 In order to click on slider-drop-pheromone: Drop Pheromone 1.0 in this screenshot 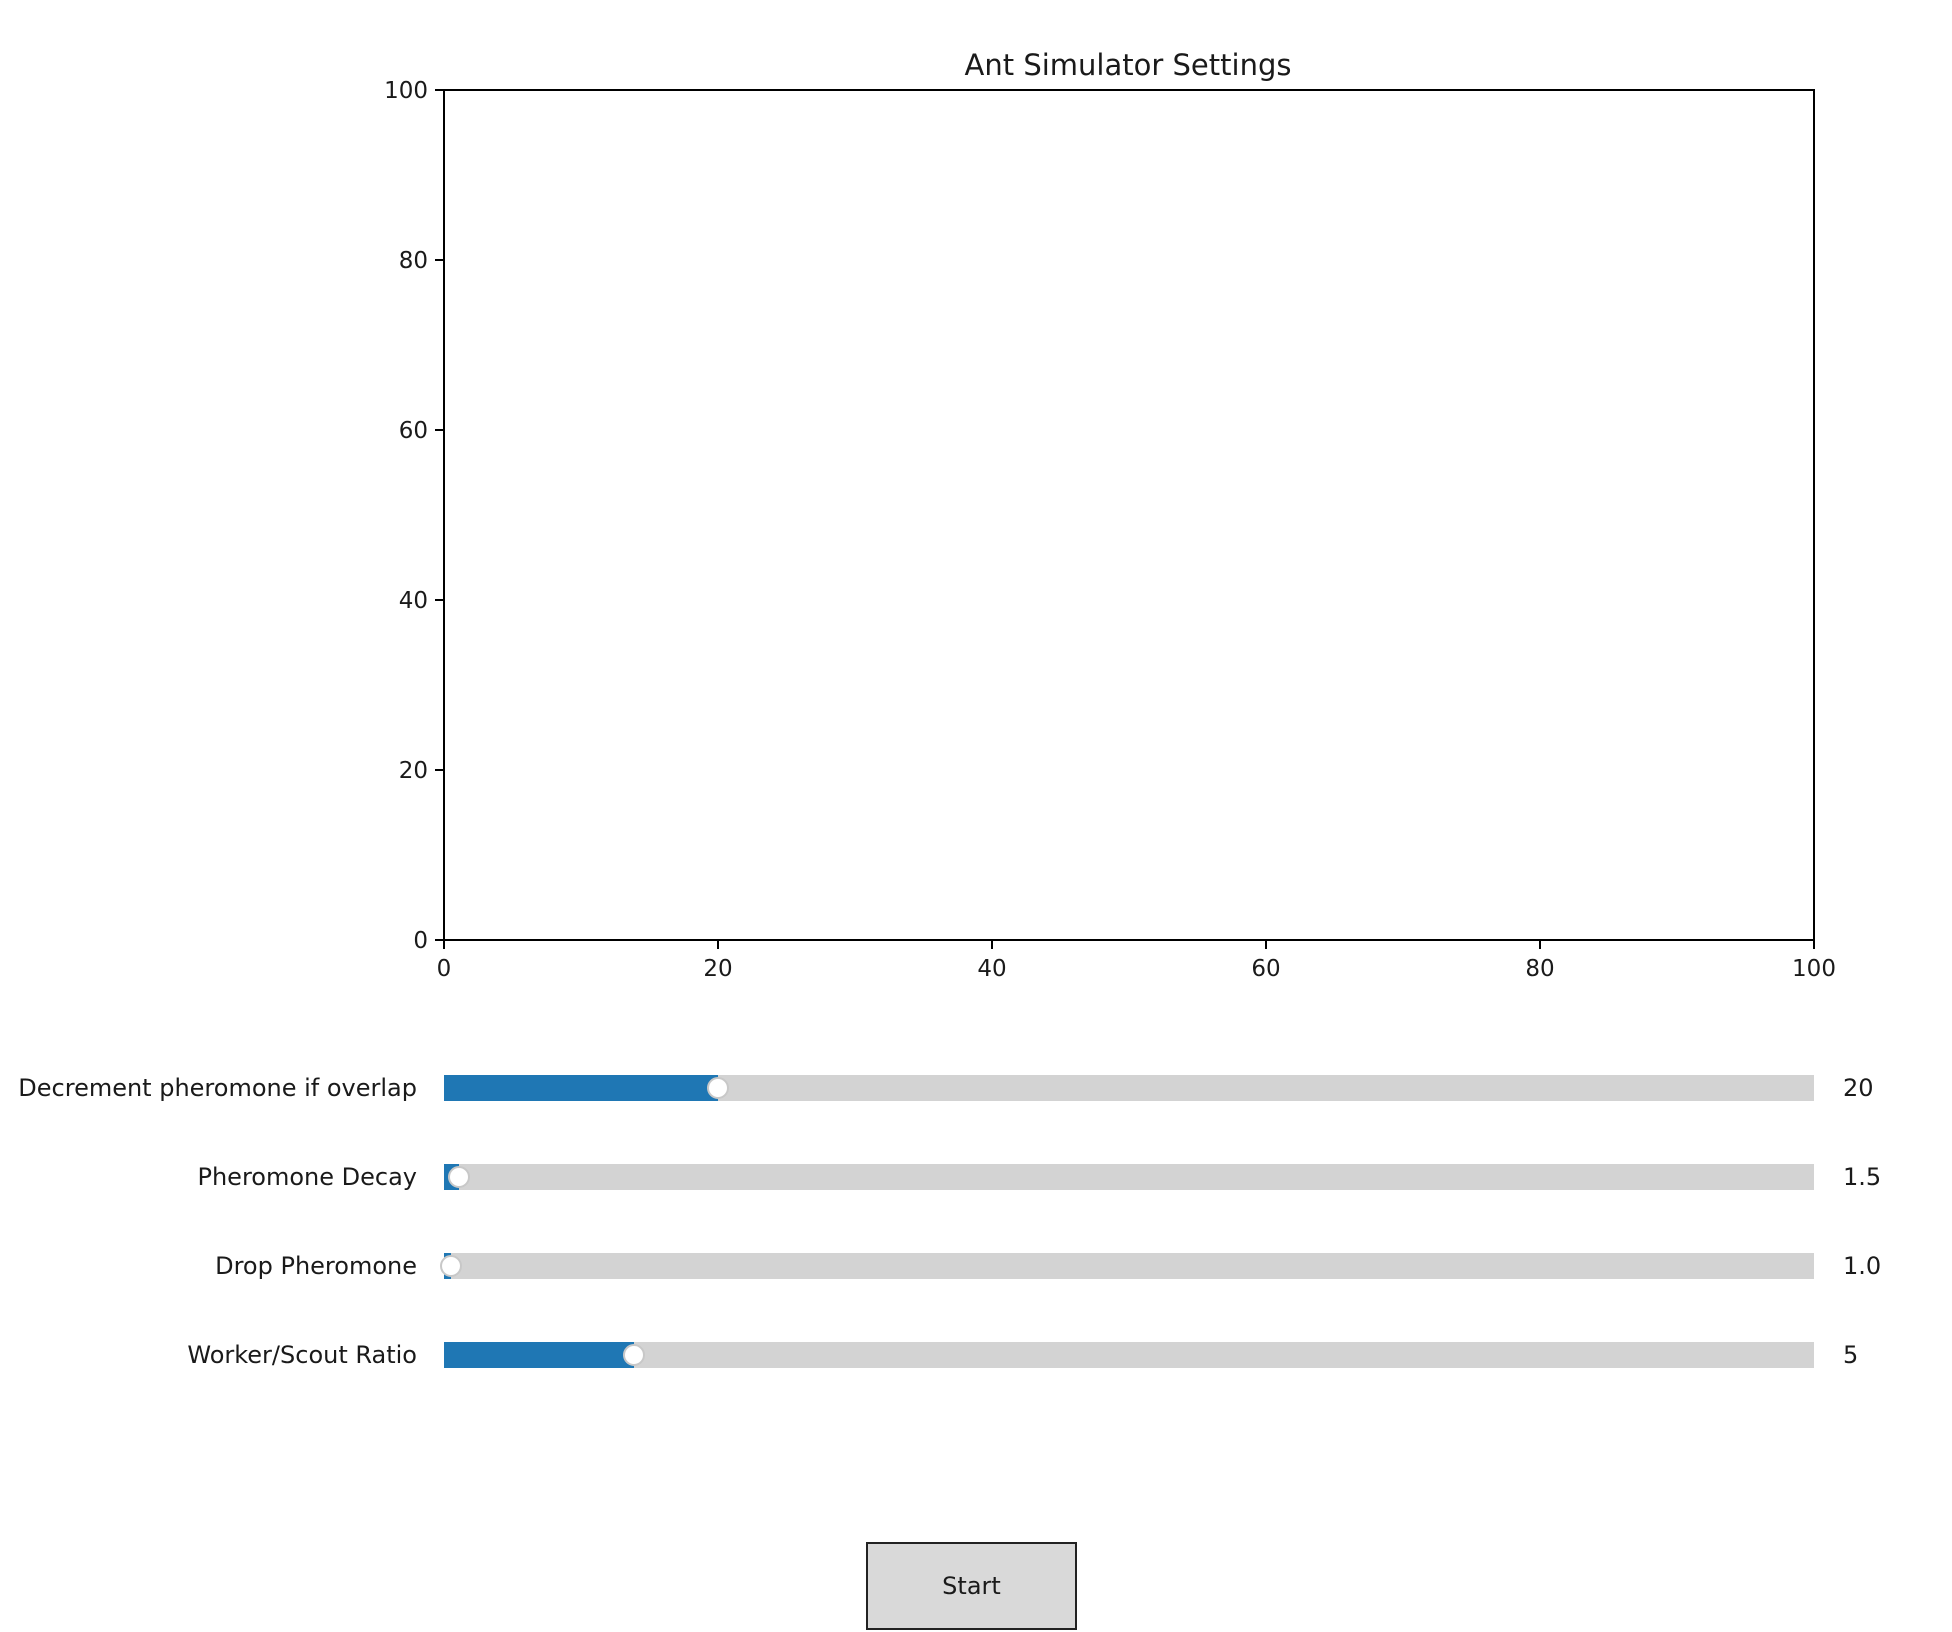, I will do `click(976, 1266)`.